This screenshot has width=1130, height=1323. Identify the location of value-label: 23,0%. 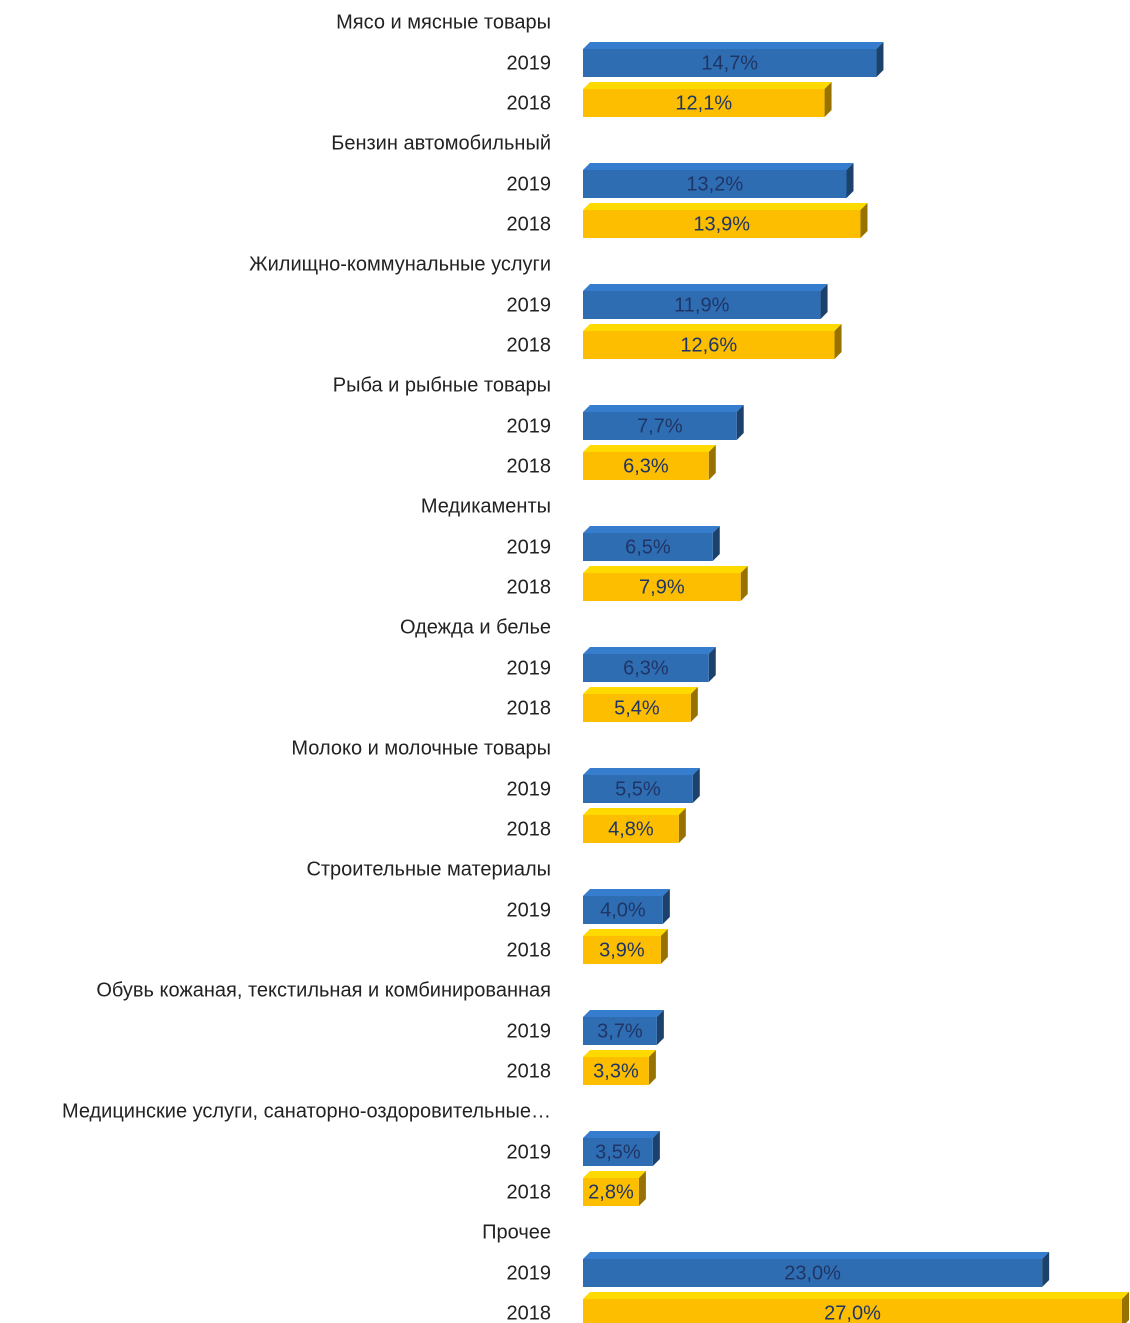
(812, 1273).